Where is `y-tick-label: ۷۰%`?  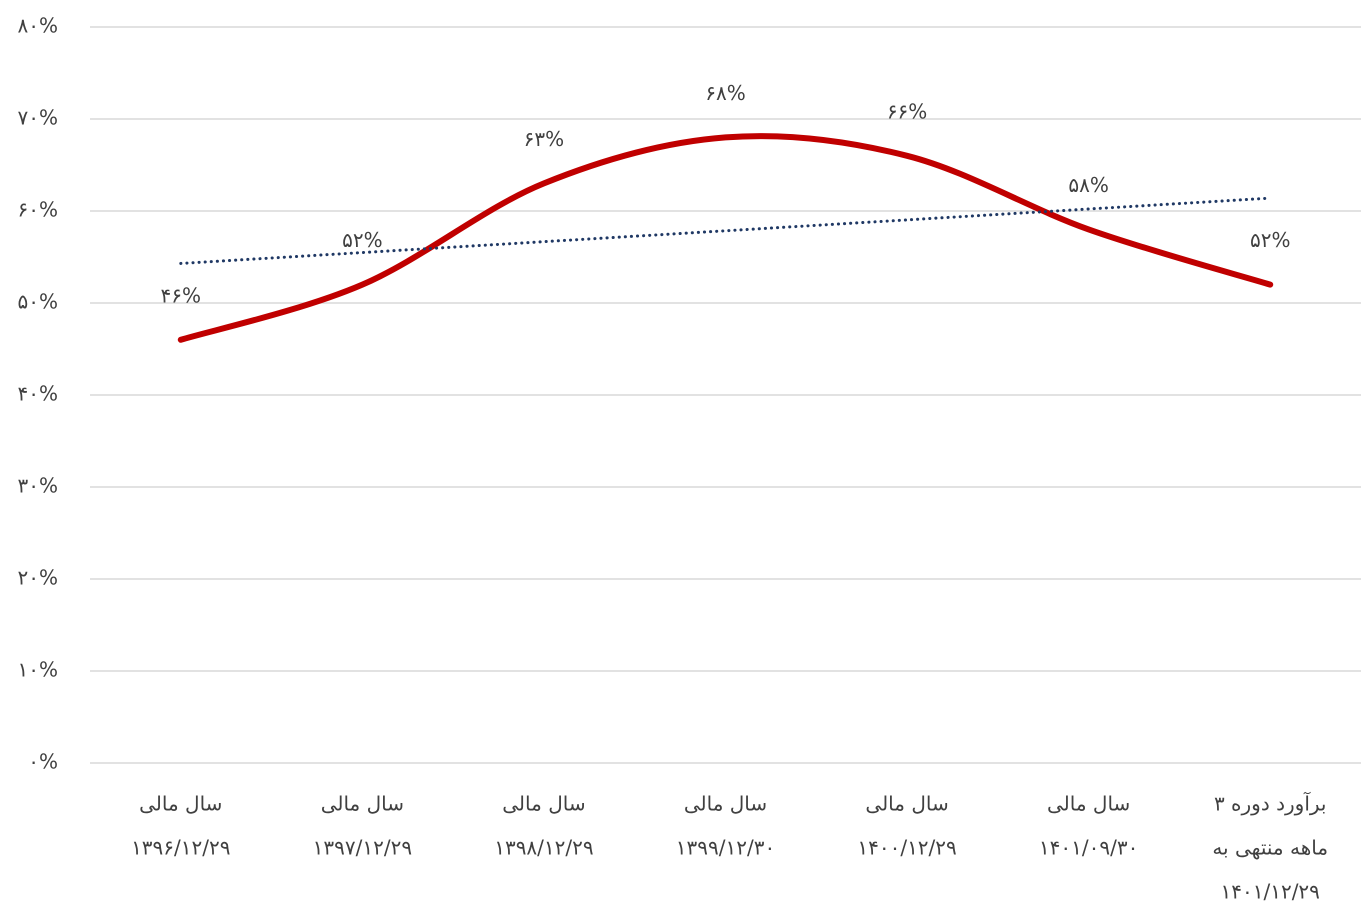 y-tick-label: ۷۰% is located at coordinates (38, 118).